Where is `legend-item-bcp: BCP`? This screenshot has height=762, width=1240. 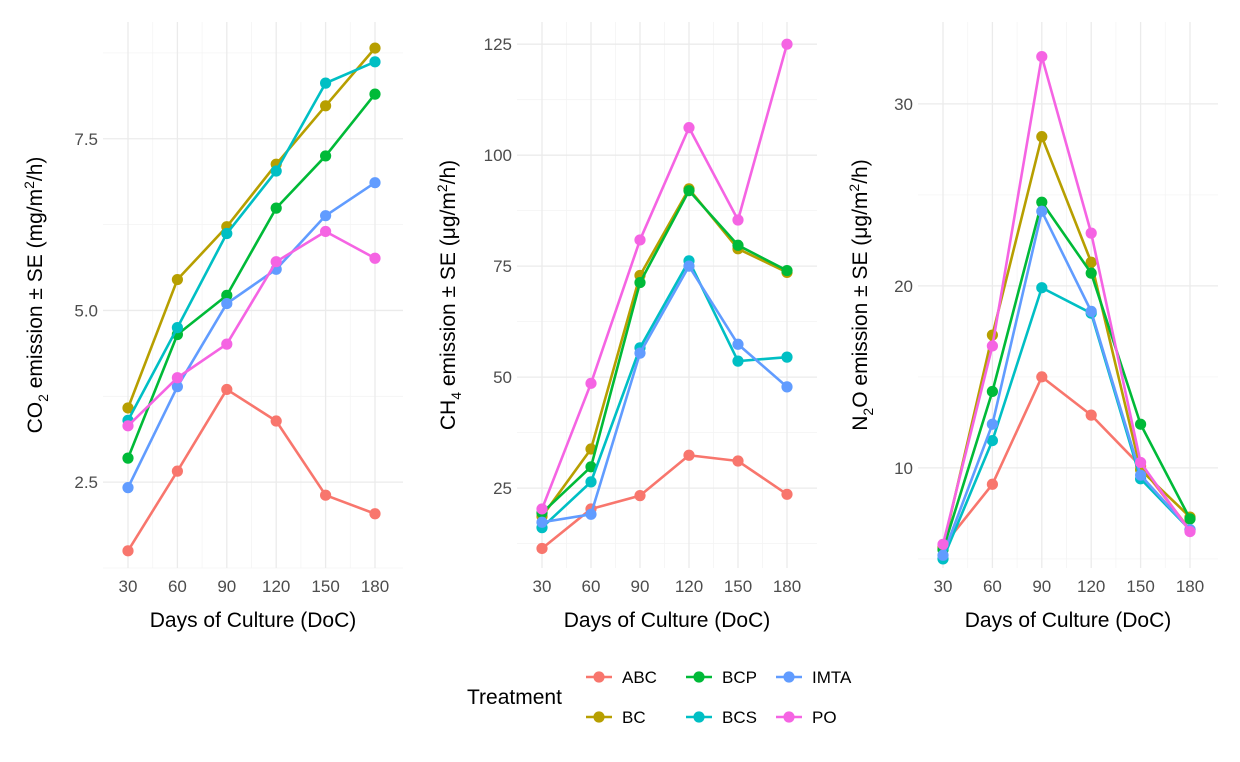
legend-item-bcp: BCP is located at coordinates (721, 677).